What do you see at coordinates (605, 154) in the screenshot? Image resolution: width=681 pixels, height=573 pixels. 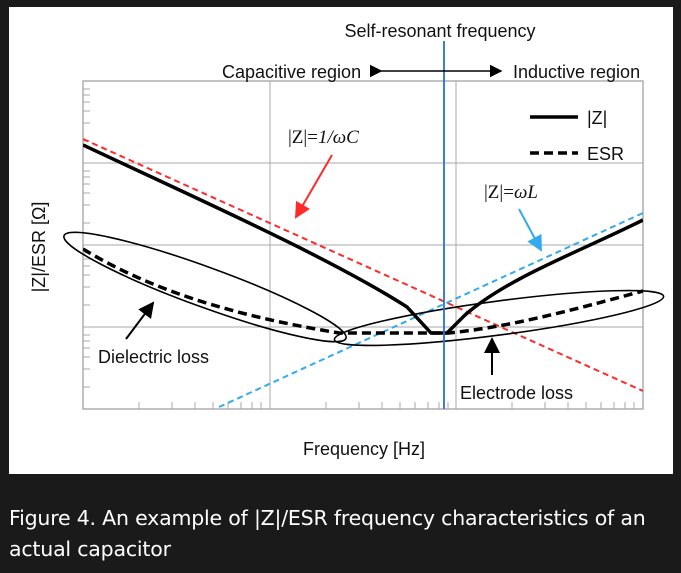 I see `legend-esr-label: ESR` at bounding box center [605, 154].